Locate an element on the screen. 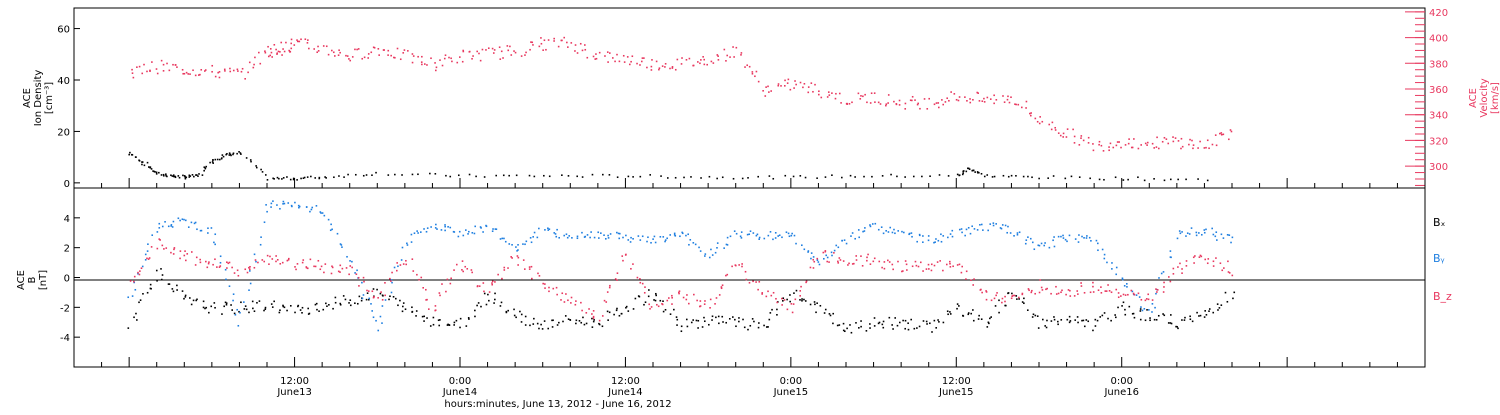  density-axis-label: ACE Ion Density [cm⁻³] is located at coordinates (38, 98).